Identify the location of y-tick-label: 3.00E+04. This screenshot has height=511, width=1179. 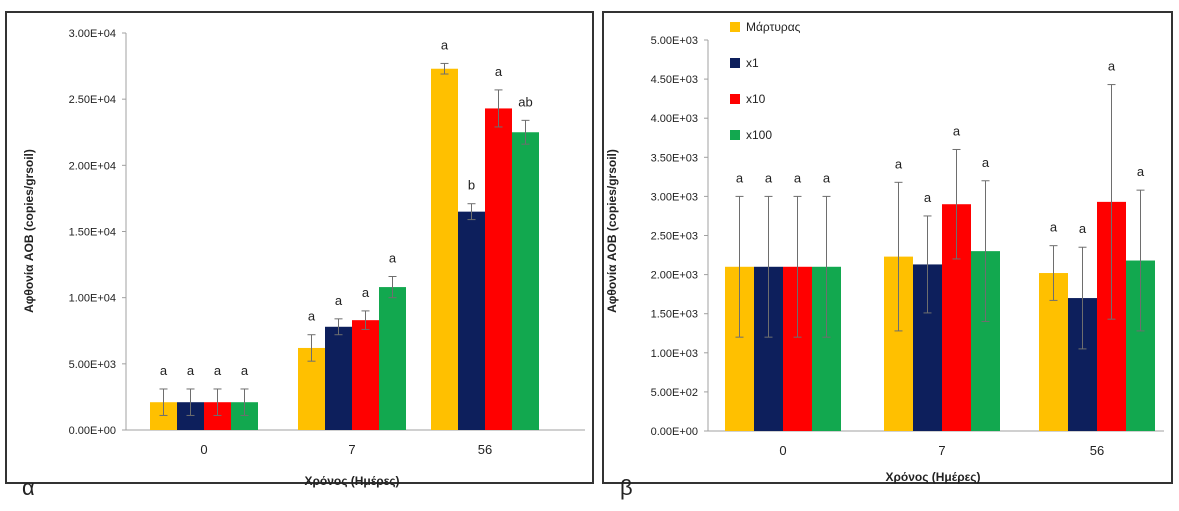
(92, 34).